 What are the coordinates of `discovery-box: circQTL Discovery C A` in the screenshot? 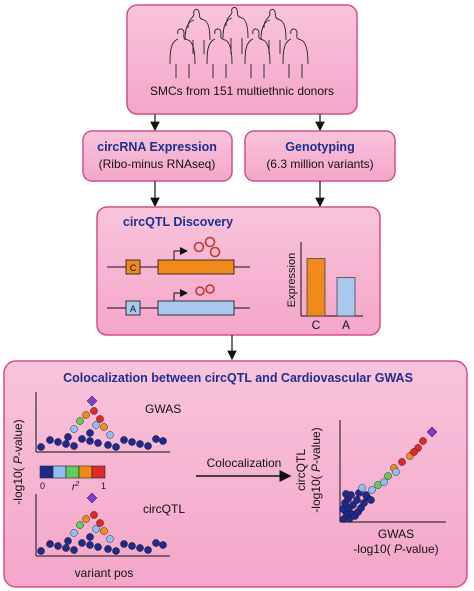 It's located at (238, 271).